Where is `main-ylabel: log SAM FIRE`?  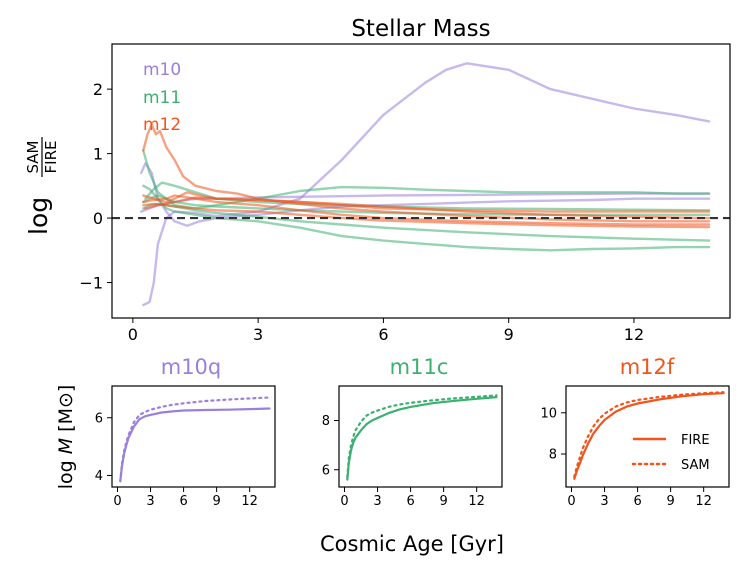
main-ylabel: log SAM FIRE is located at coordinates (42, 186).